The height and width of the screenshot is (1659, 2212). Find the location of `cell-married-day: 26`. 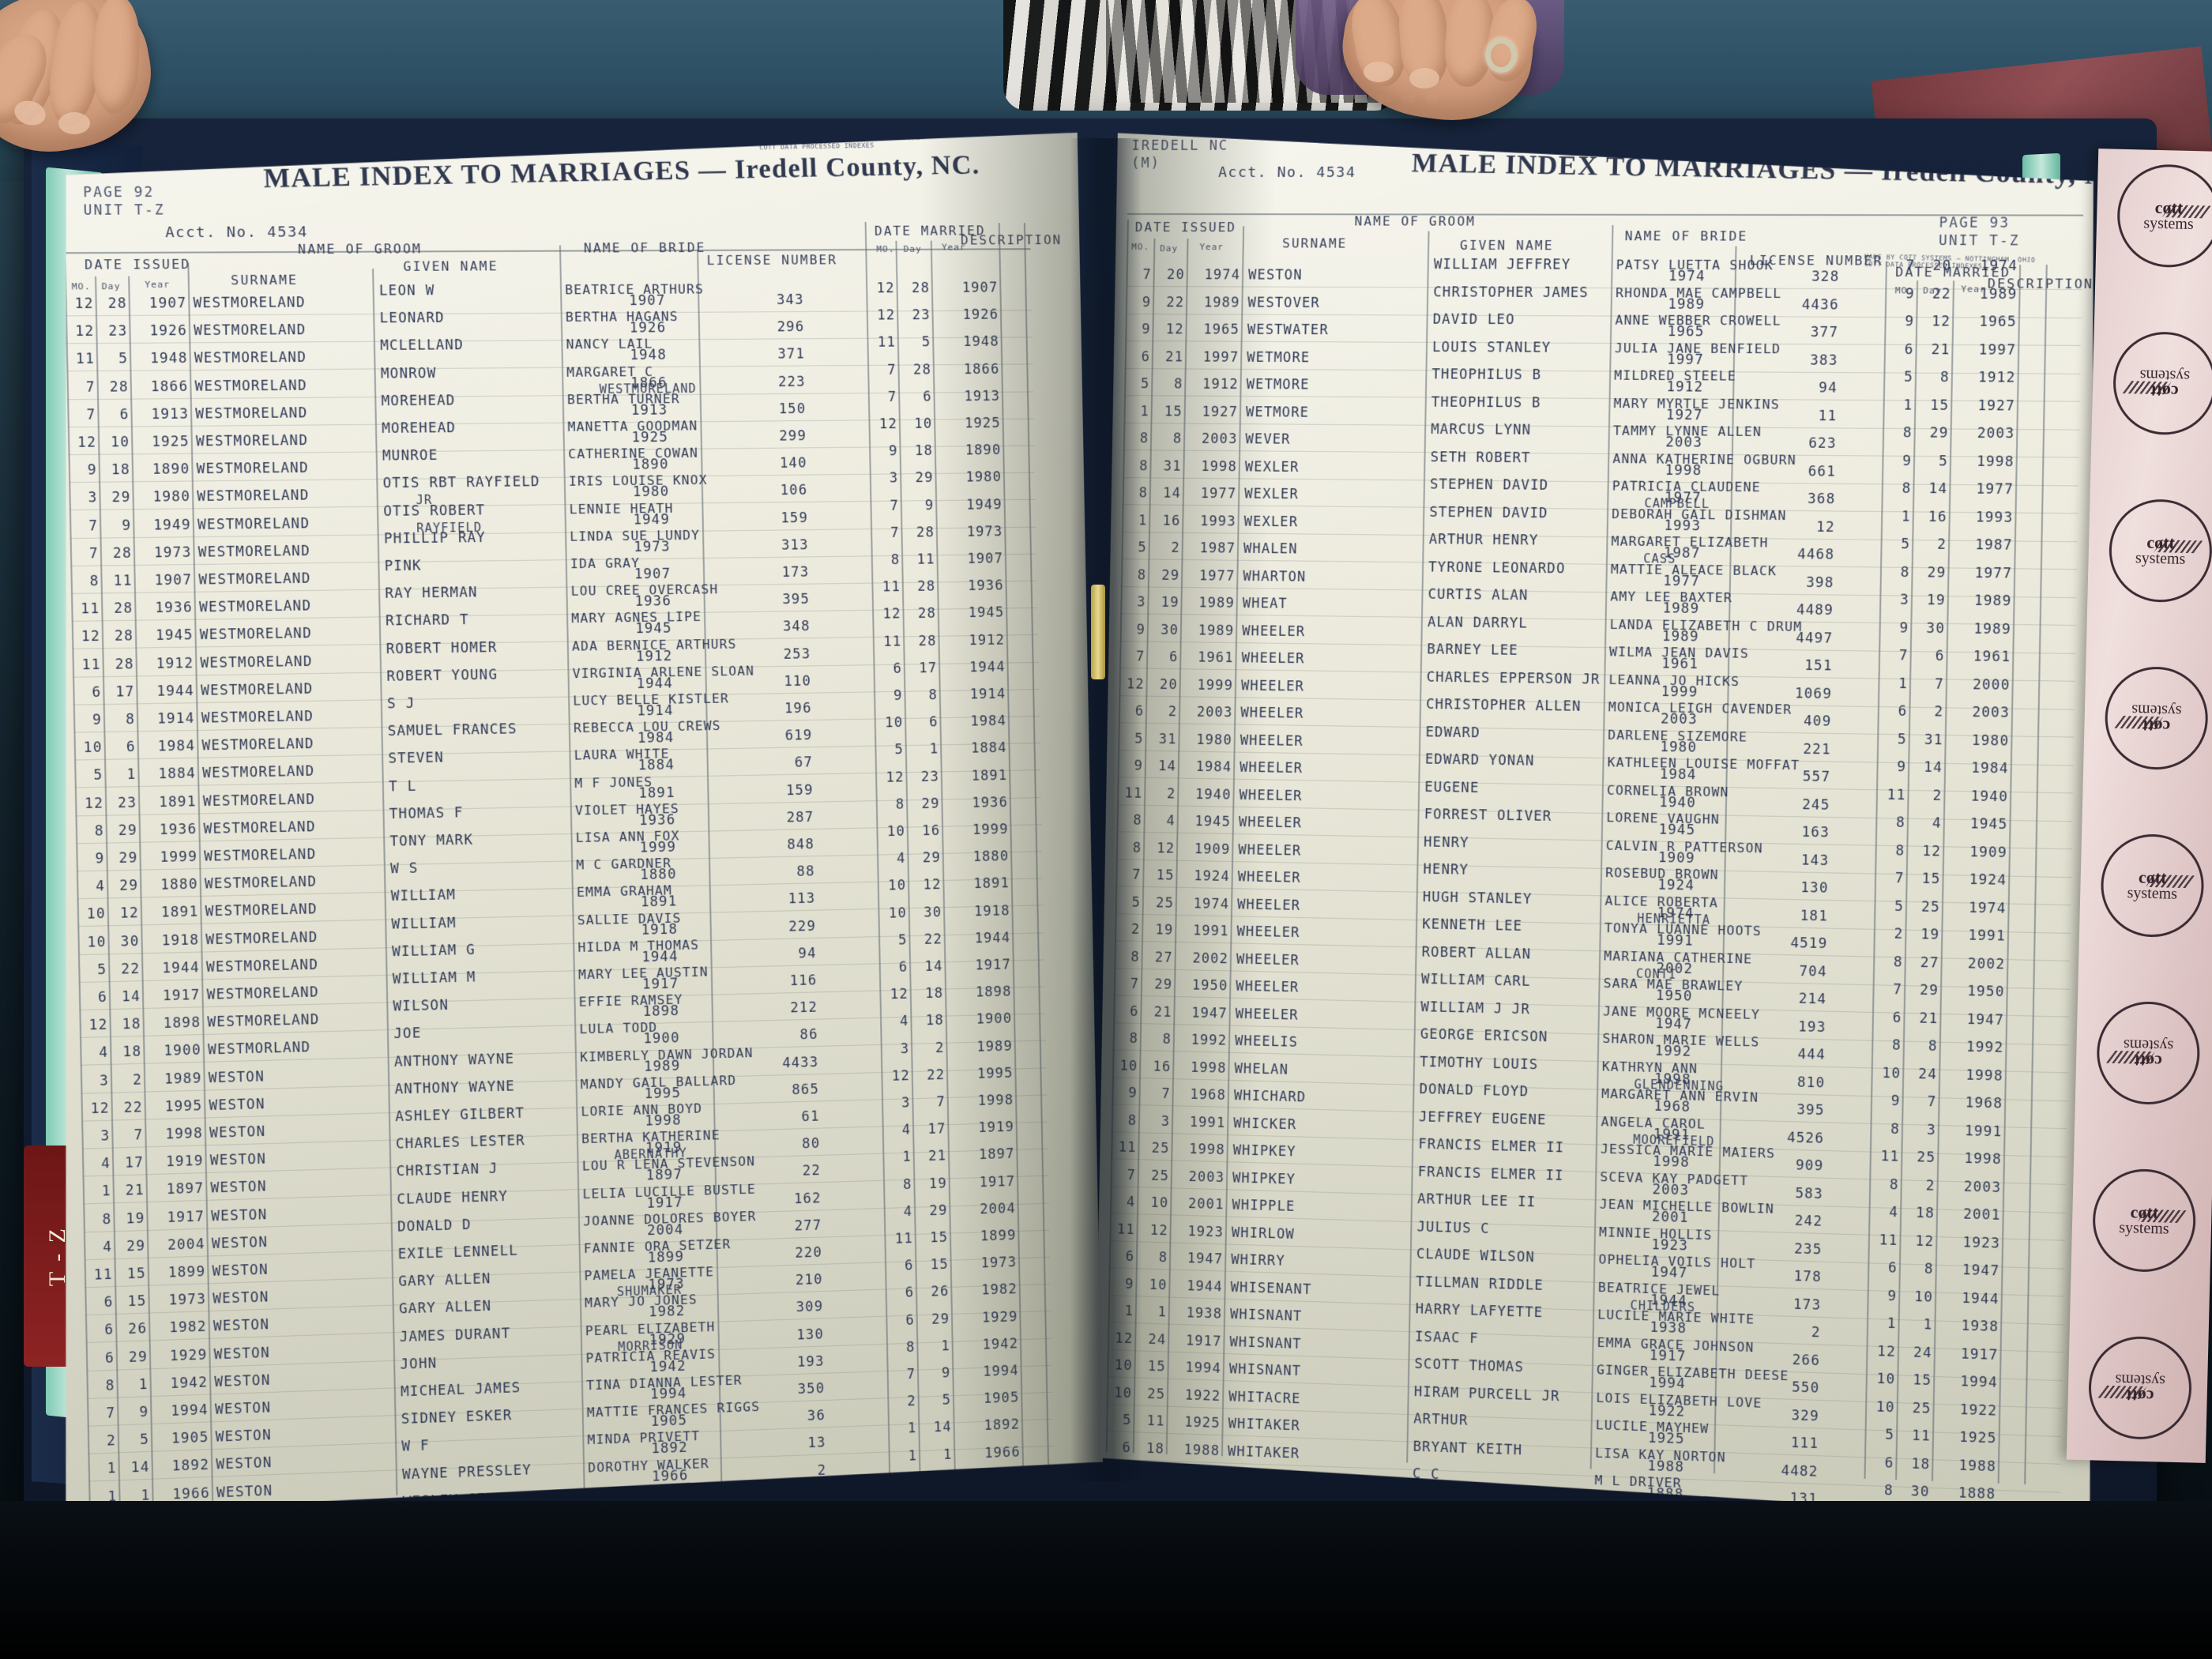

cell-married-day: 26 is located at coordinates (940, 1293).